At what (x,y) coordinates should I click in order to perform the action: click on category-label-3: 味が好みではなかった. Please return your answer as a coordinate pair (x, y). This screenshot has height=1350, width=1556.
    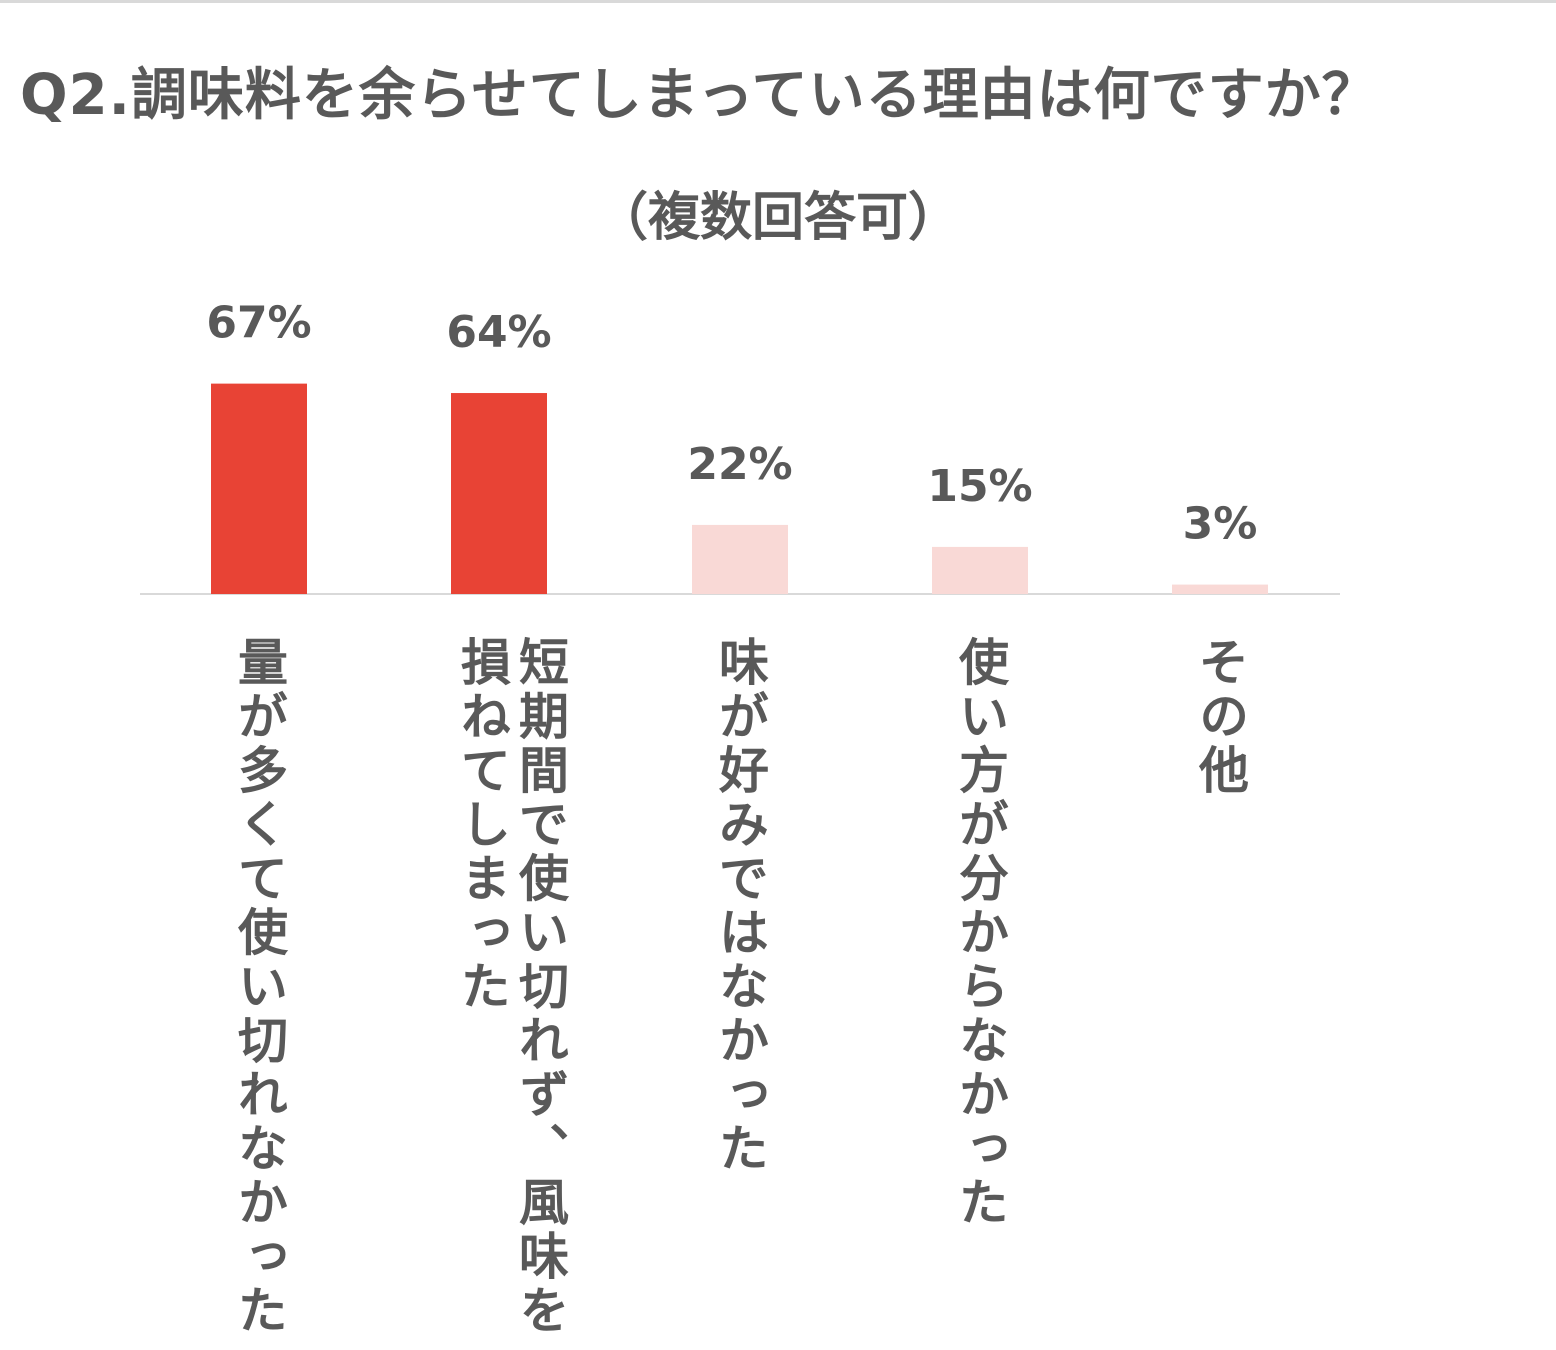
    Looking at the image, I should click on (740, 906).